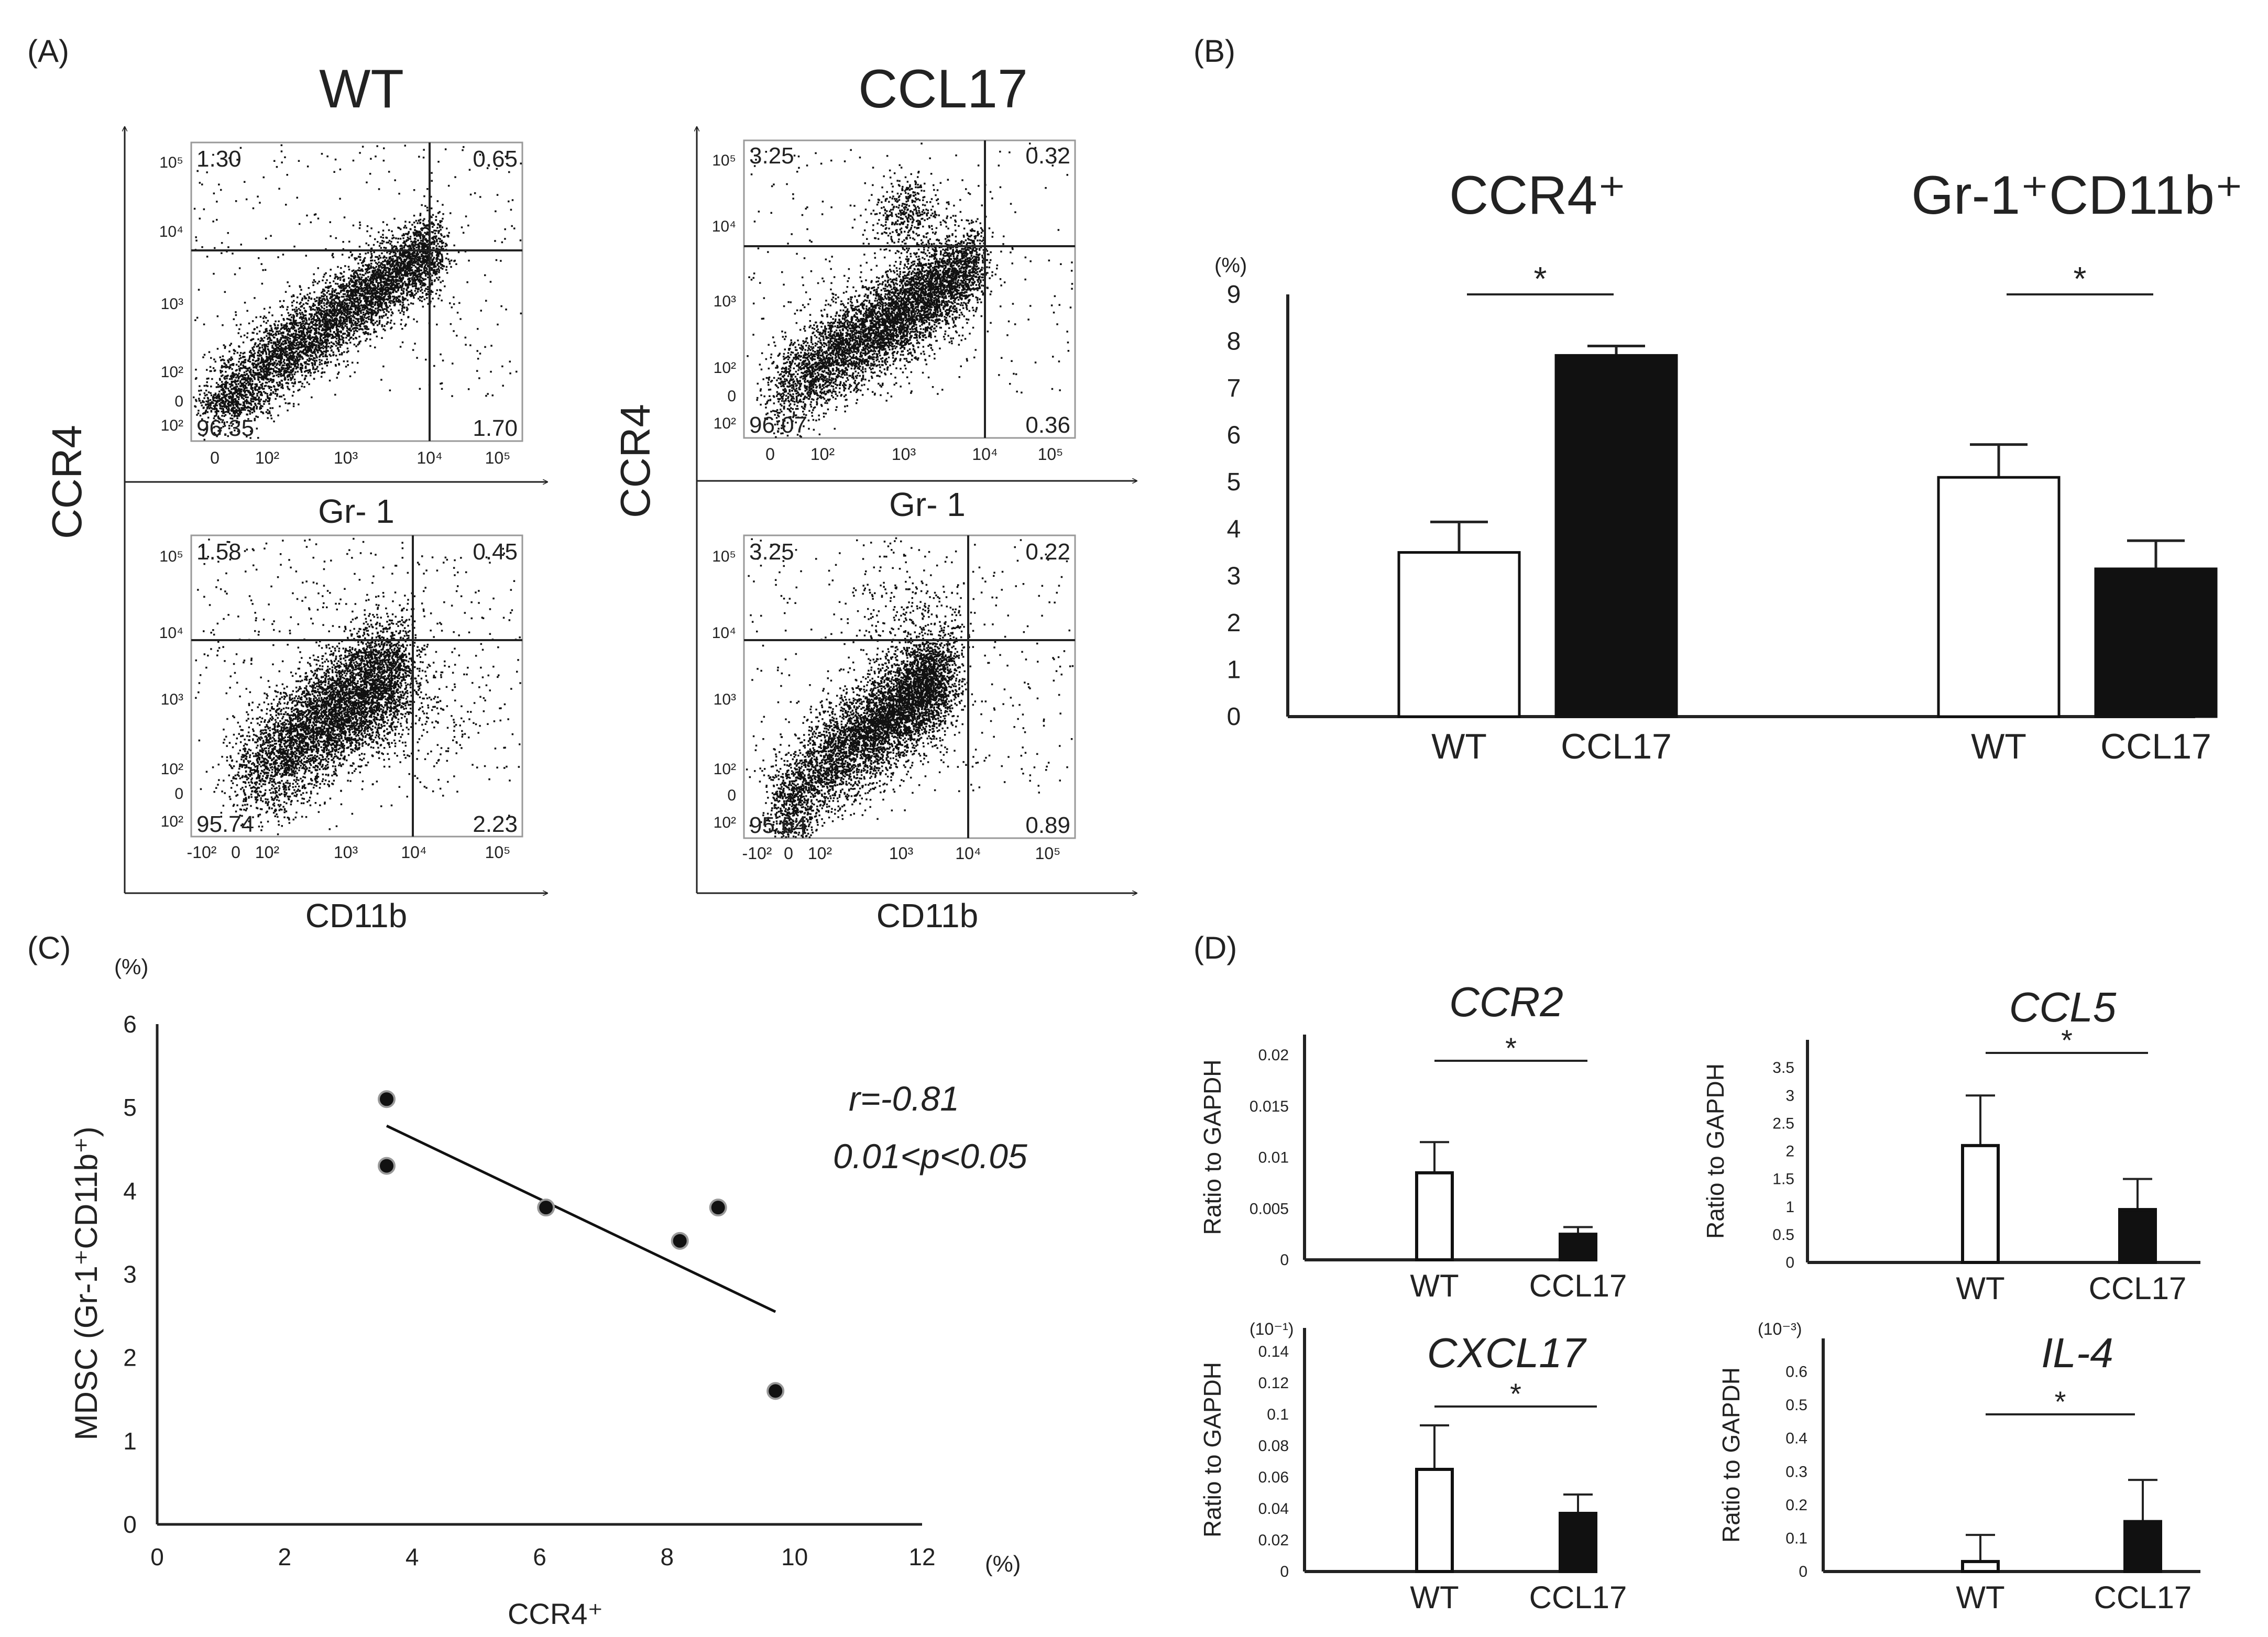  Describe the element at coordinates (172, 699) in the screenshot. I see `y-tick: 10³` at that location.